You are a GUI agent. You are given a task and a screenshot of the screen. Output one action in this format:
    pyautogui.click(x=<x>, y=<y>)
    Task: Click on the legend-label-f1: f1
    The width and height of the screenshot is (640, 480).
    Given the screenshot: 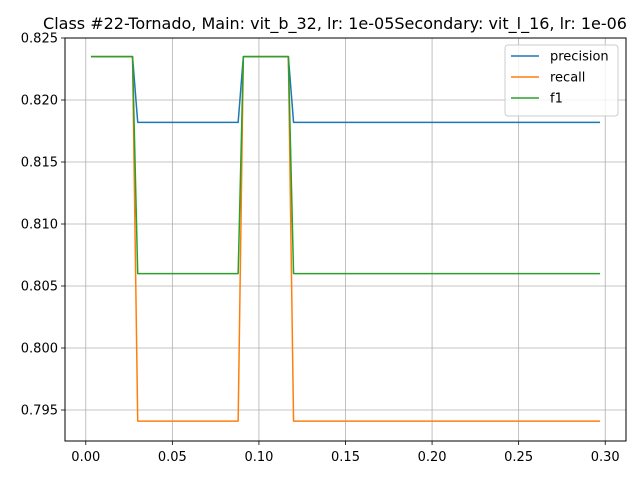 What is the action you would take?
    pyautogui.click(x=556, y=99)
    